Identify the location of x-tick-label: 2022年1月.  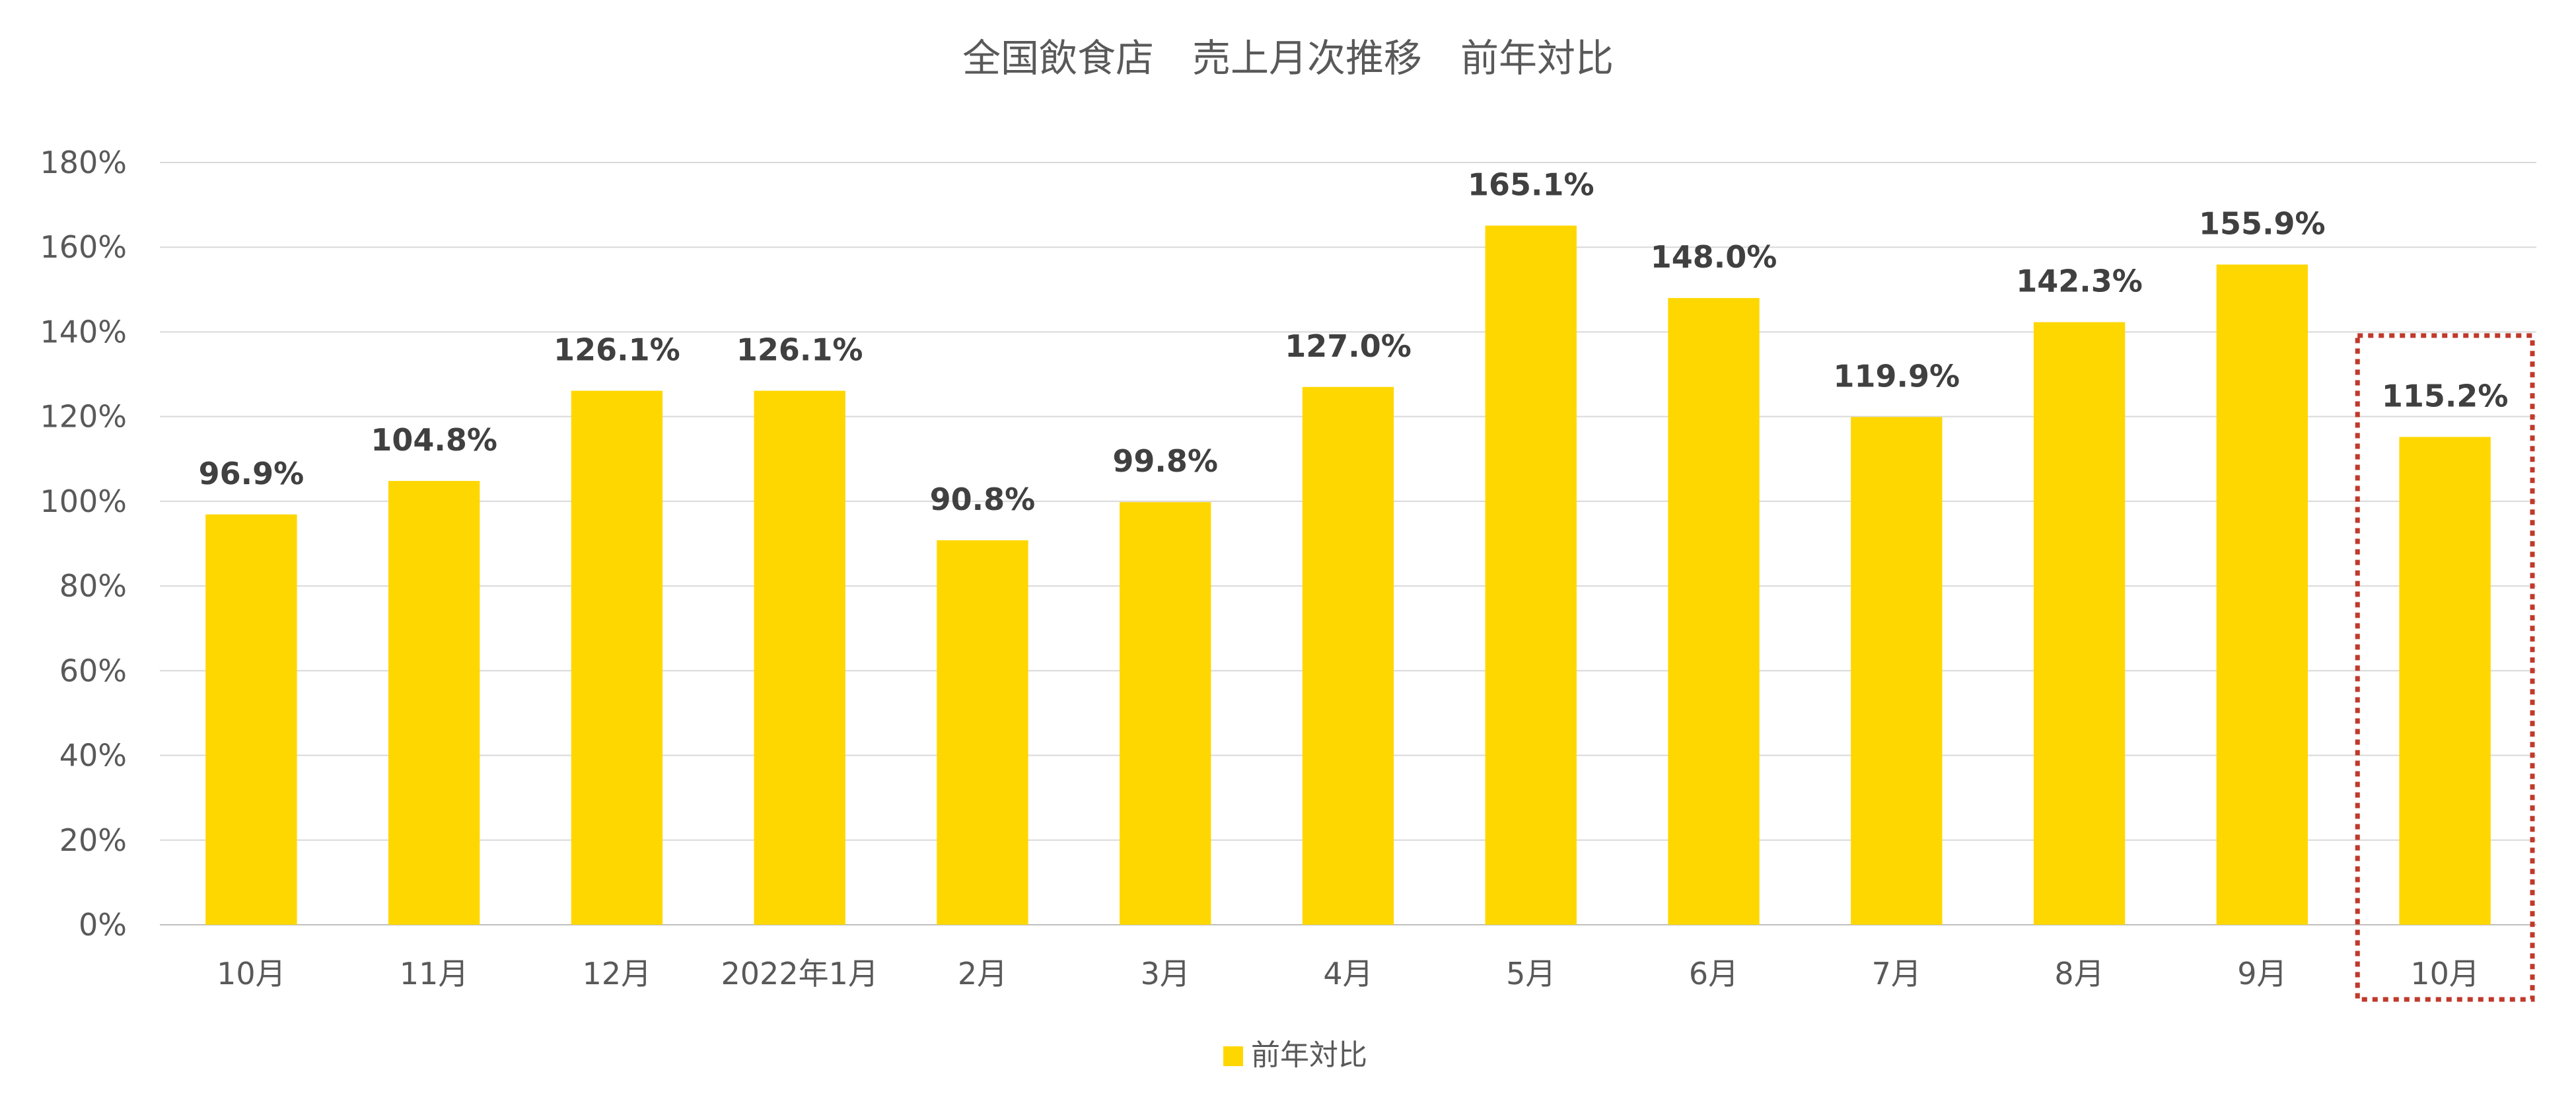
(800, 973).